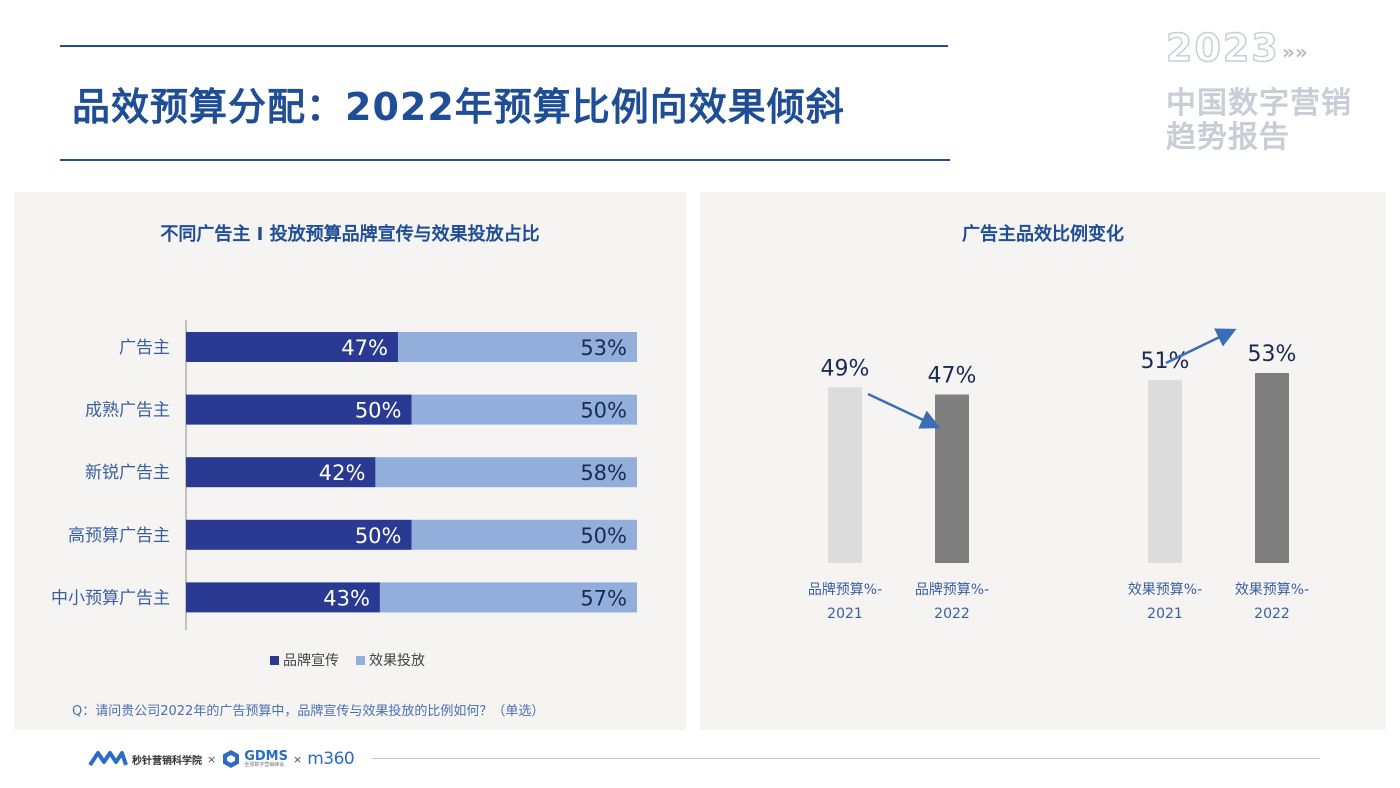  What do you see at coordinates (952, 376) in the screenshot?
I see `column-value-label: 47%` at bounding box center [952, 376].